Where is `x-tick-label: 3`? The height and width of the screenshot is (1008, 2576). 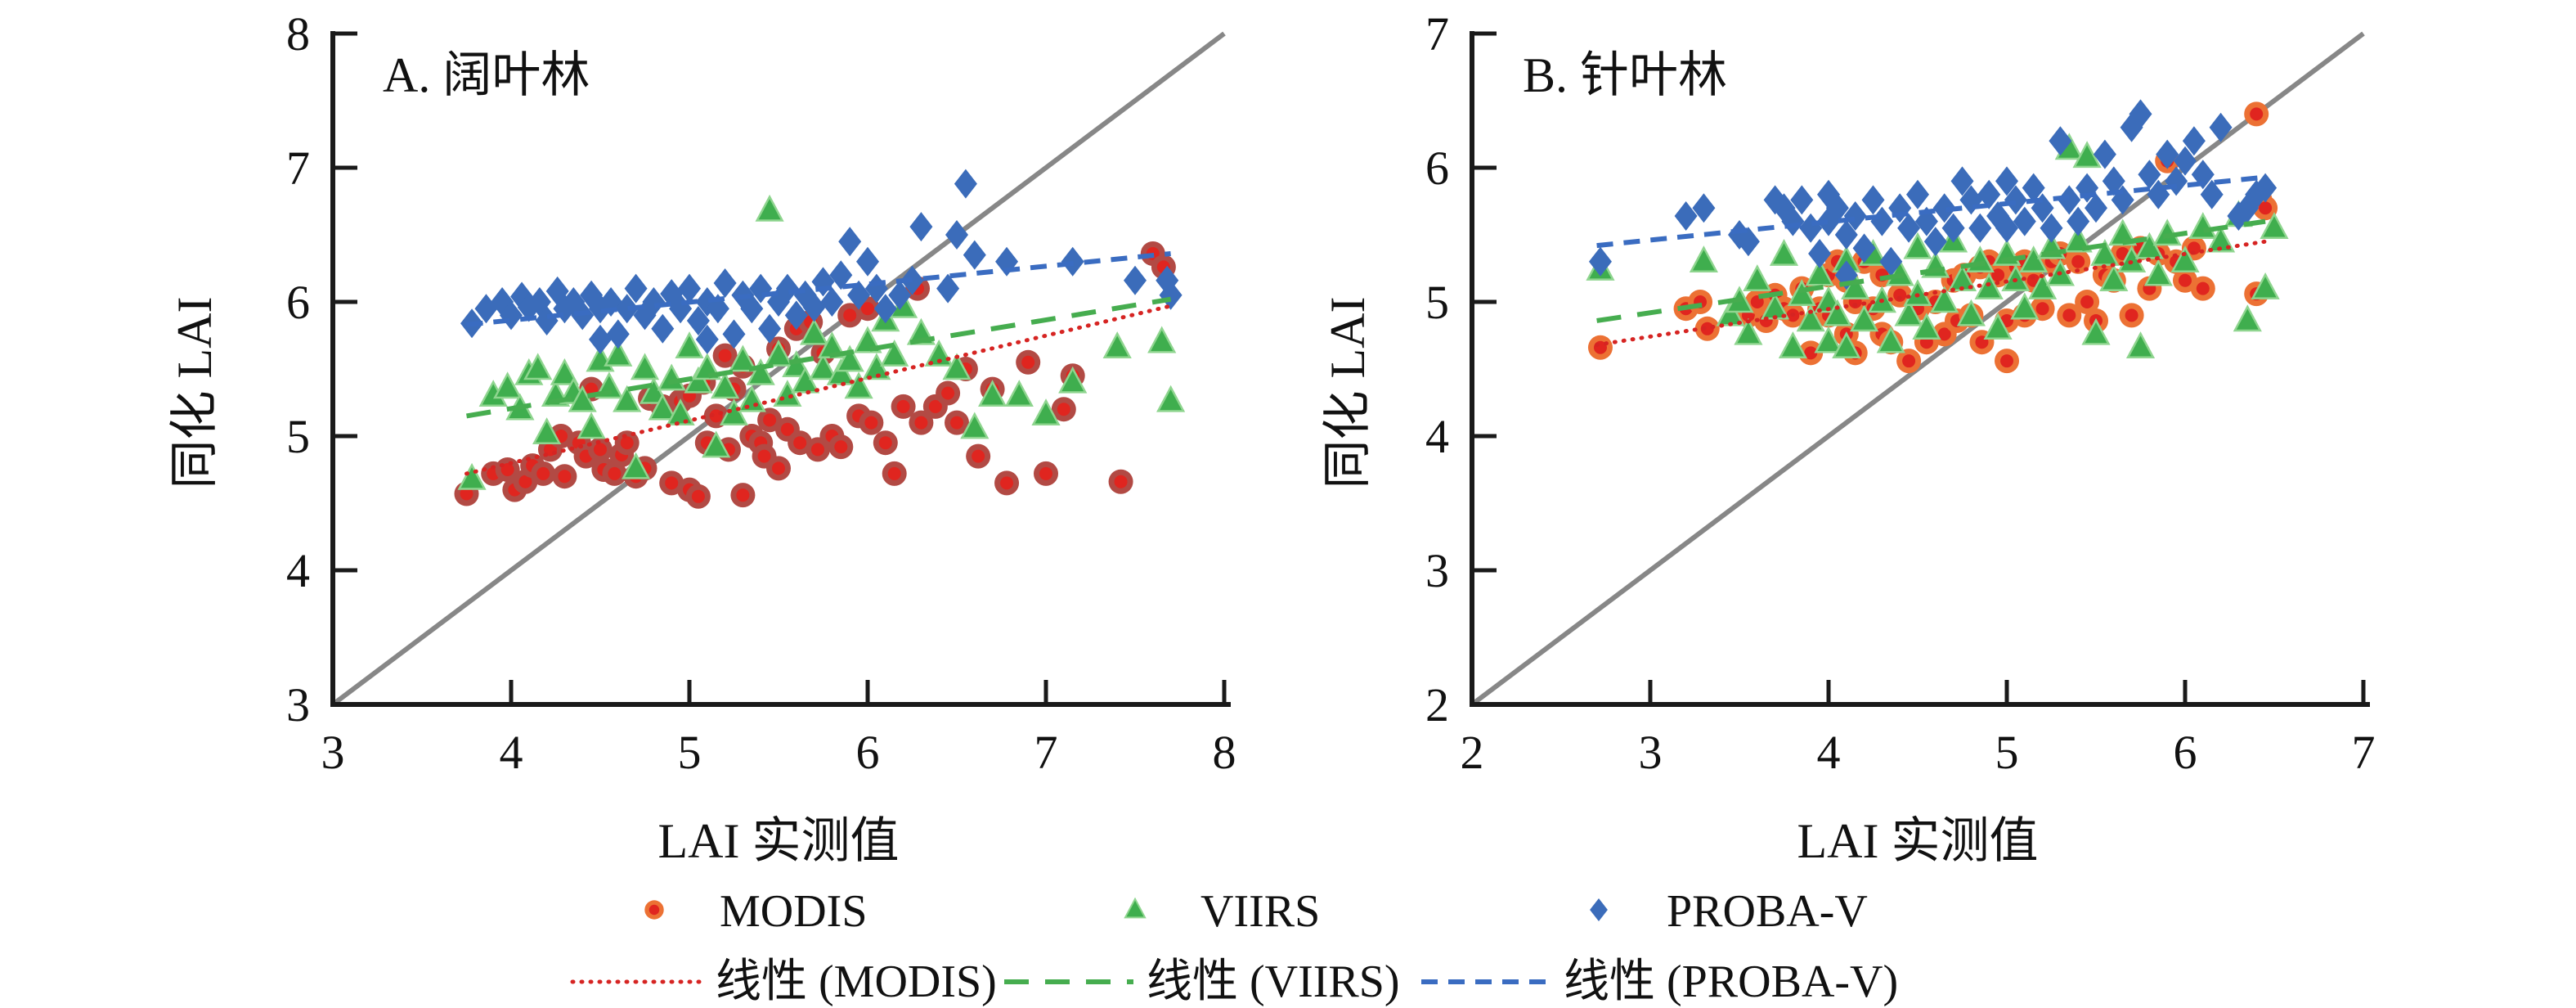
x-tick-label: 3 is located at coordinates (1651, 753).